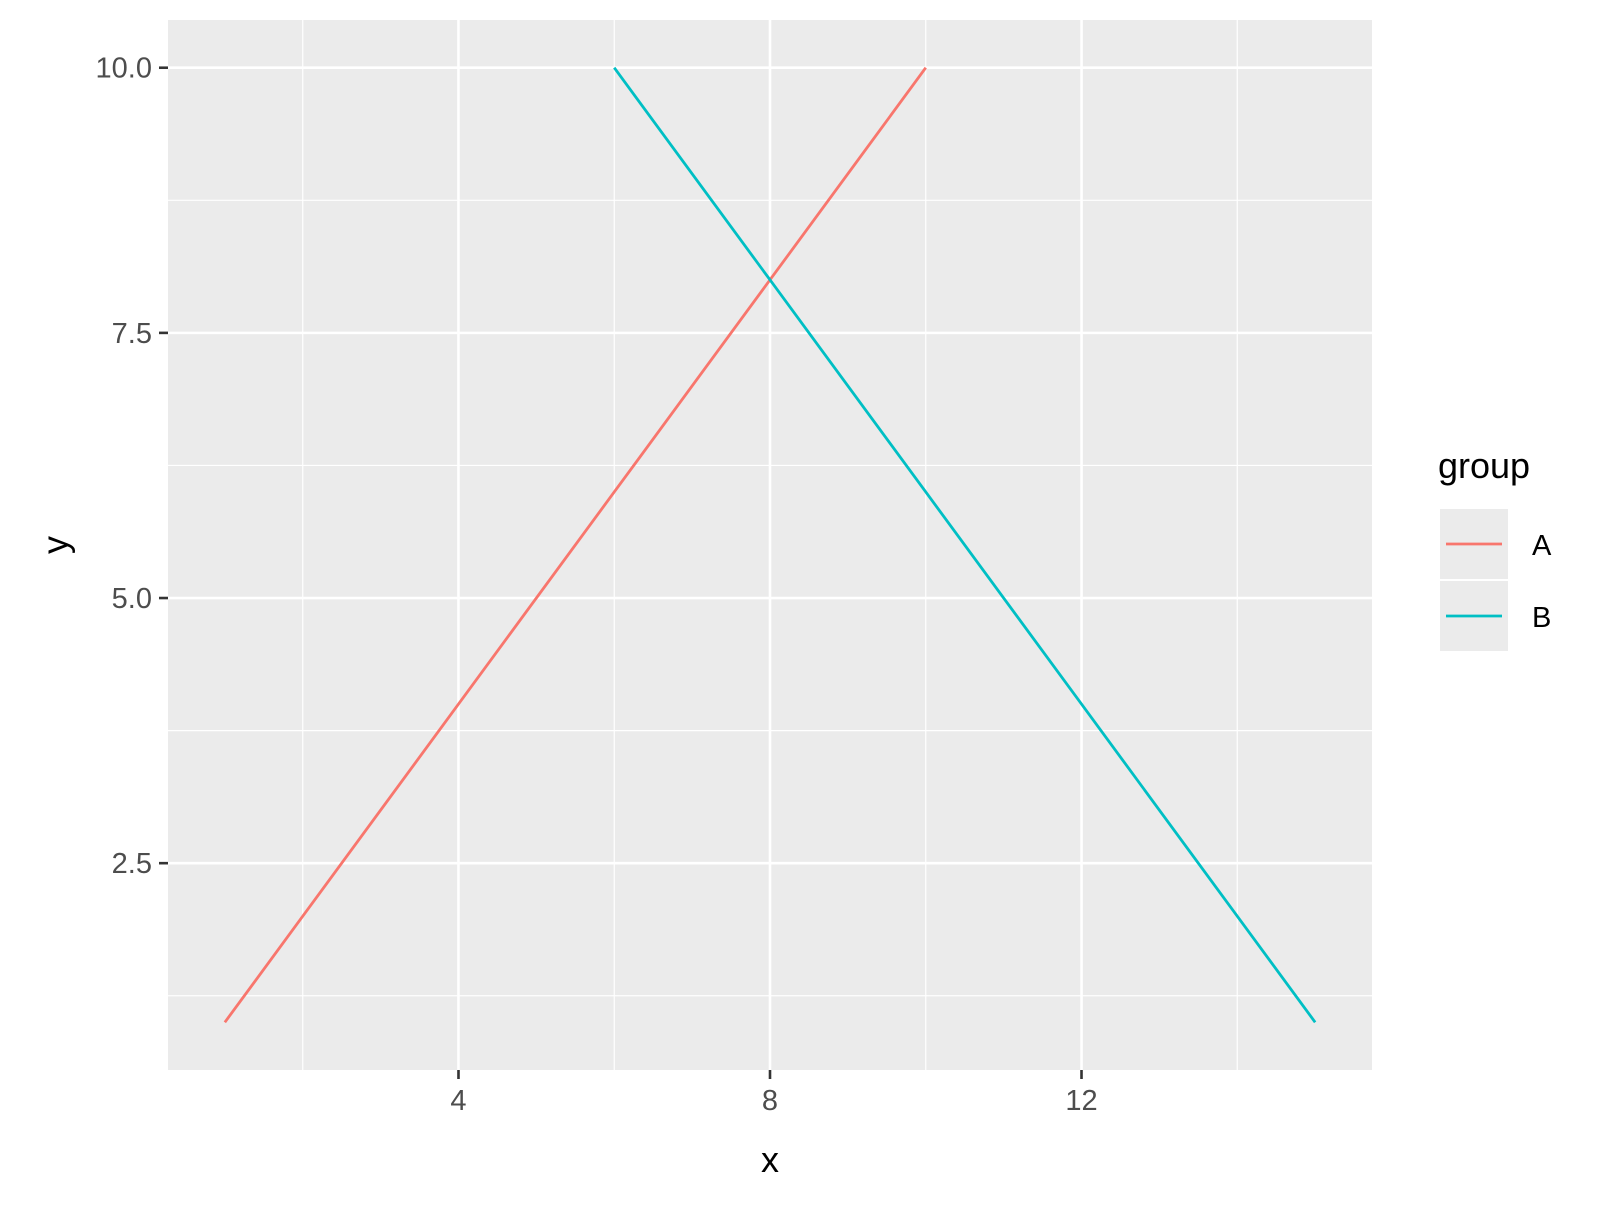 This screenshot has height=1205, width=1600. I want to click on y-tick-label: 10.0, so click(124, 69).